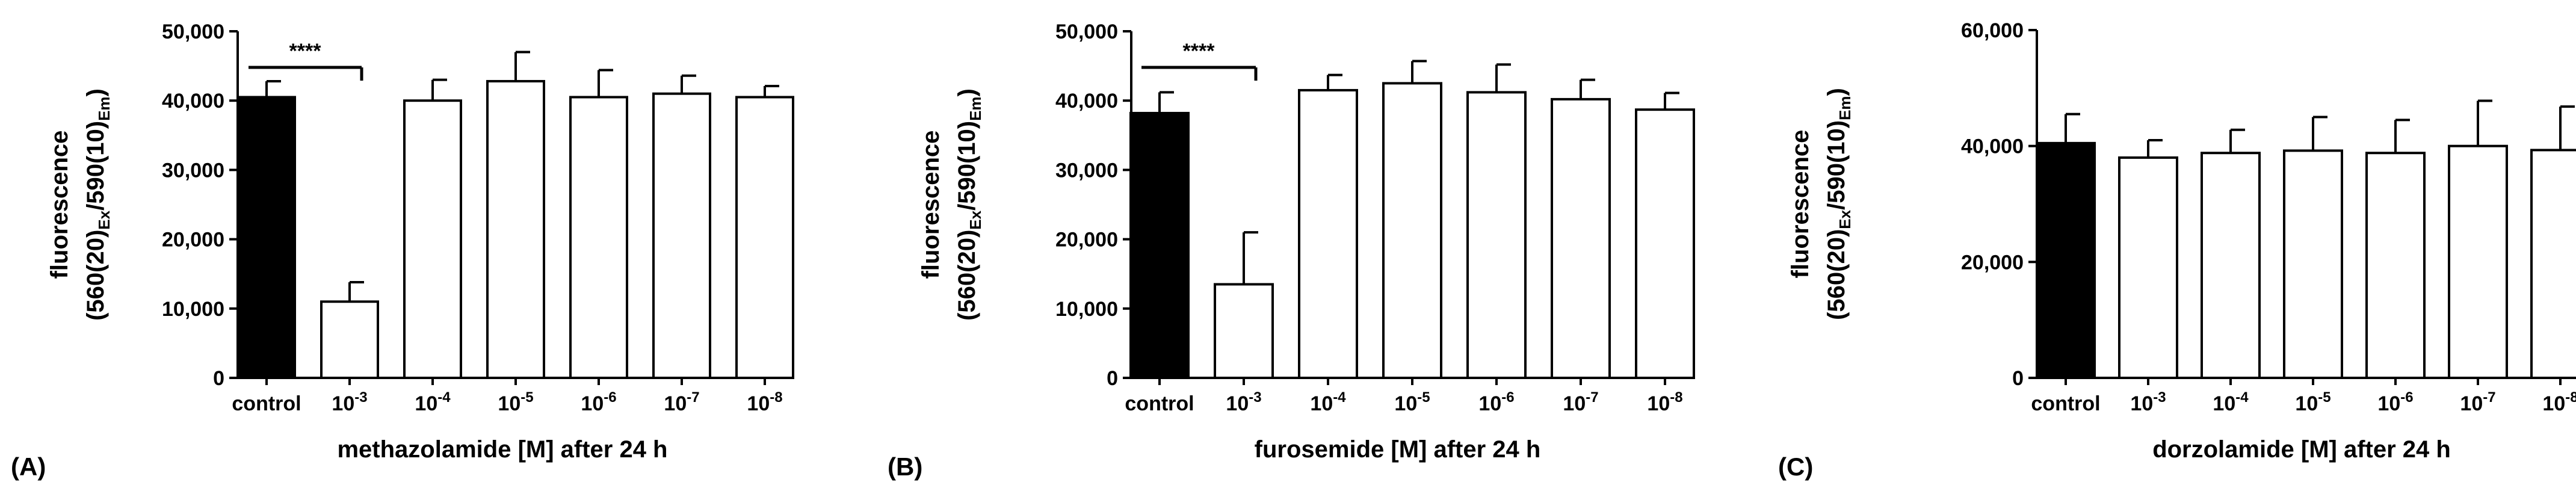 The height and width of the screenshot is (491, 2576). What do you see at coordinates (905, 466) in the screenshot?
I see `panel-label: (B)` at bounding box center [905, 466].